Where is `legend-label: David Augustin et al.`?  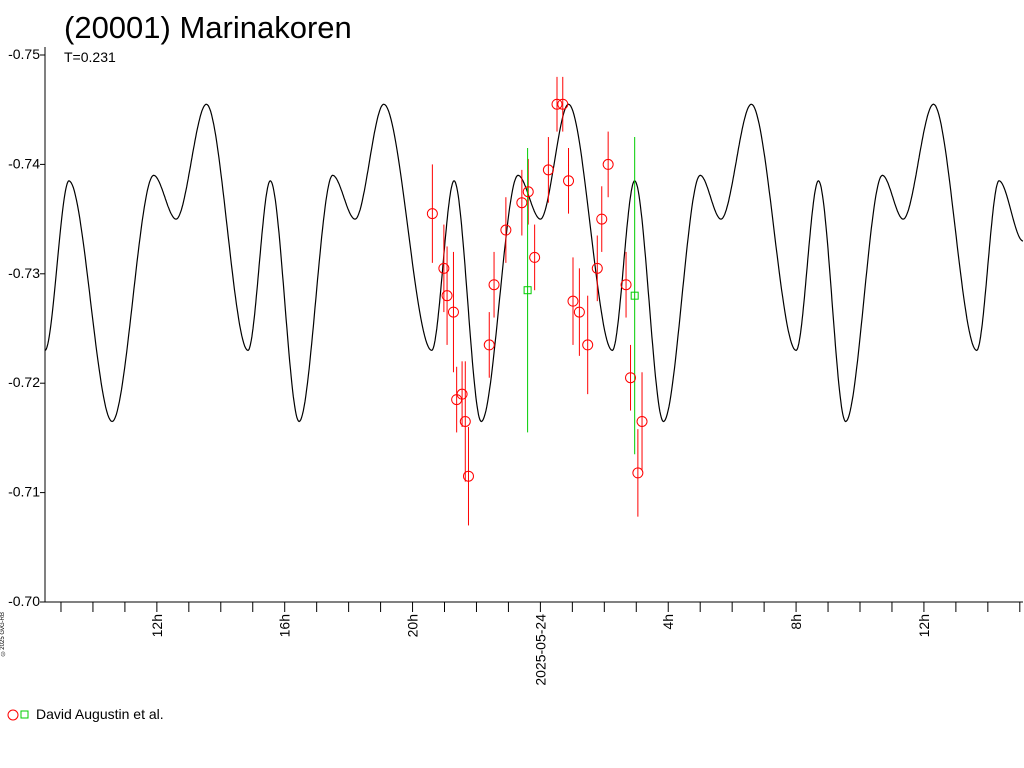 legend-label: David Augustin et al. is located at coordinates (100, 714).